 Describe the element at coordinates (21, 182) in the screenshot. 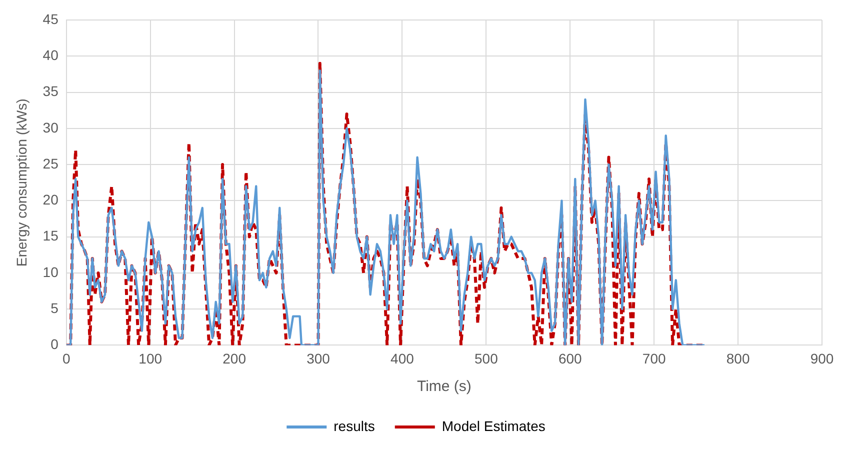

I see `y-axis-title: Energy consumption (kWs)` at that location.